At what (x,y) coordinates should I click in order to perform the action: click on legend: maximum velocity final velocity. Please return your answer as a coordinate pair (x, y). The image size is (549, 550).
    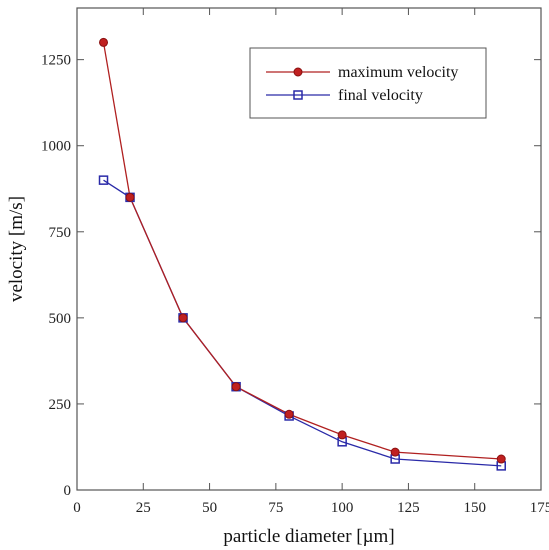
    Looking at the image, I should click on (368, 83).